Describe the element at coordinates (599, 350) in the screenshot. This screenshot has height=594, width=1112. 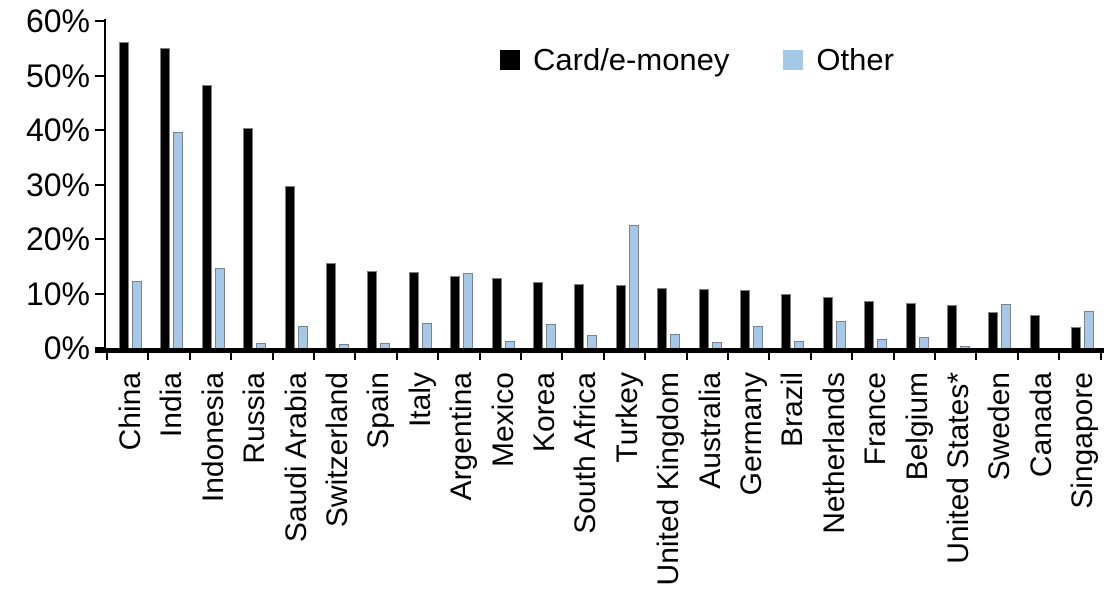
I see `x-axis-line` at that location.